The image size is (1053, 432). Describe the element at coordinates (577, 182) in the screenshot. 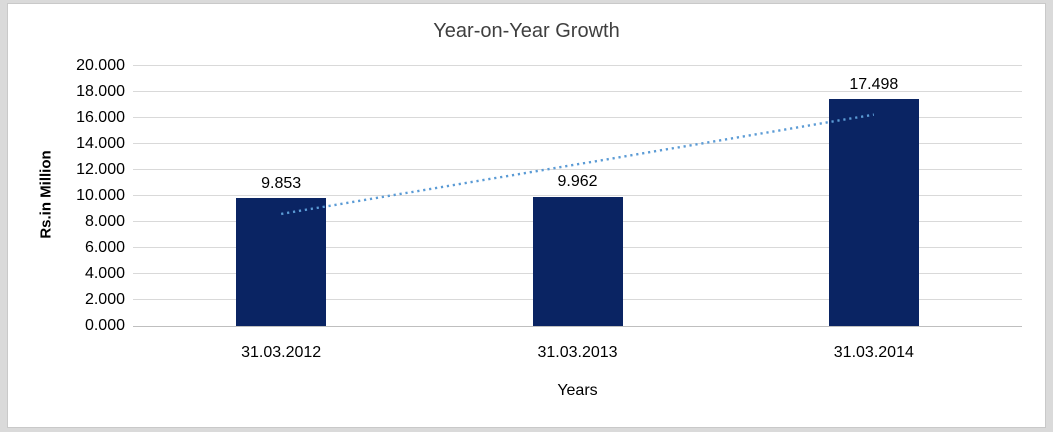

I see `bar-value-label: 9.962` at that location.